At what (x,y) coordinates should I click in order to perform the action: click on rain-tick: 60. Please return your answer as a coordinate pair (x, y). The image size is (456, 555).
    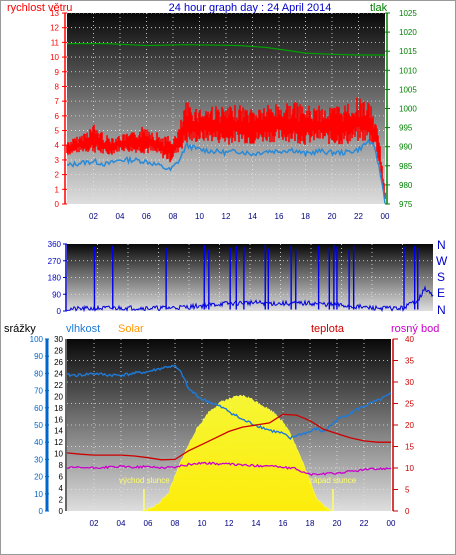
    Looking at the image, I should click on (38, 408).